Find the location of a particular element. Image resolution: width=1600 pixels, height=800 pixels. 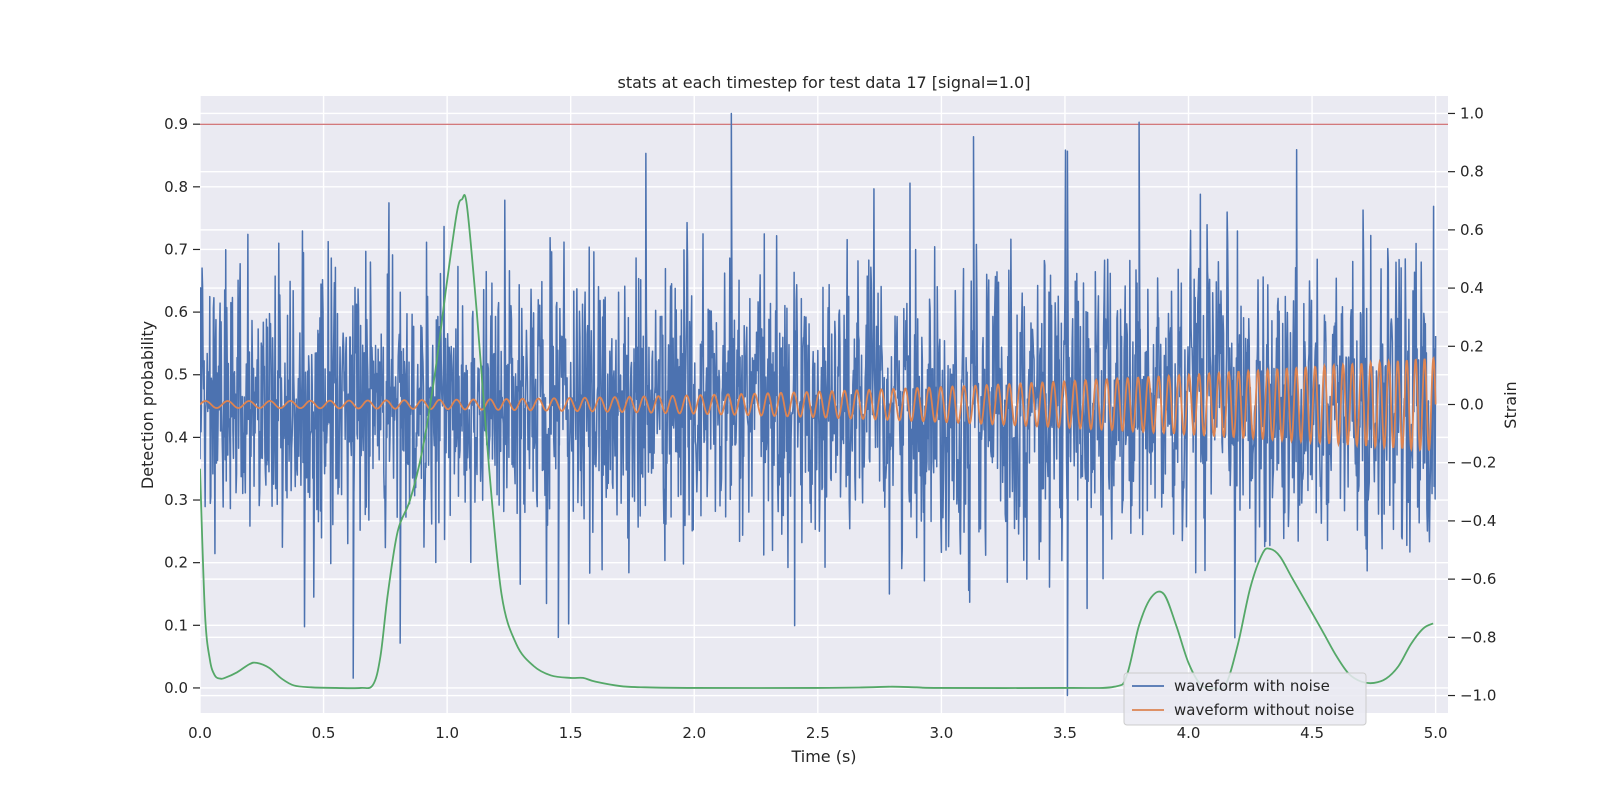

x-tick-label-0: 0.0 is located at coordinates (200, 733).